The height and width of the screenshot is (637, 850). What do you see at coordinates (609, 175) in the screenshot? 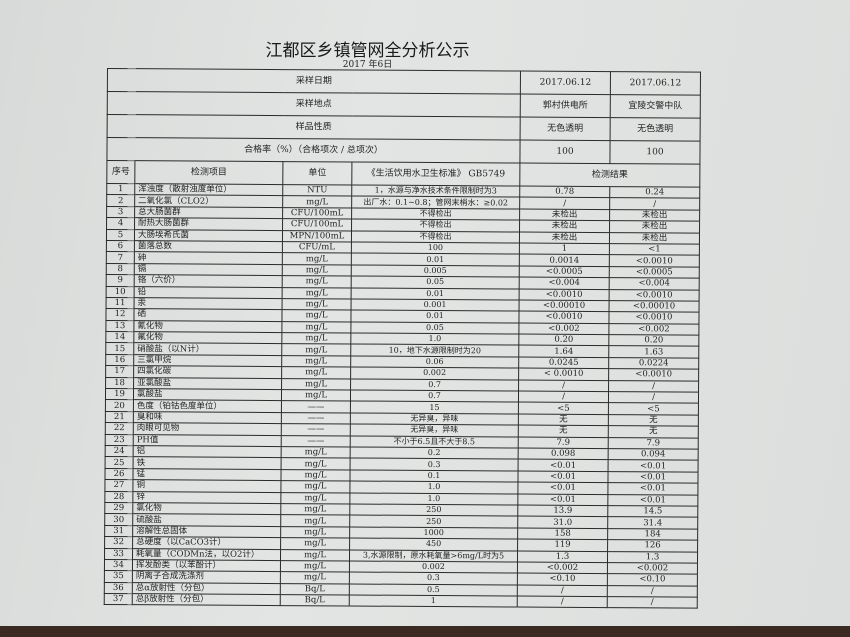
I see `header-result: 检测结果` at bounding box center [609, 175].